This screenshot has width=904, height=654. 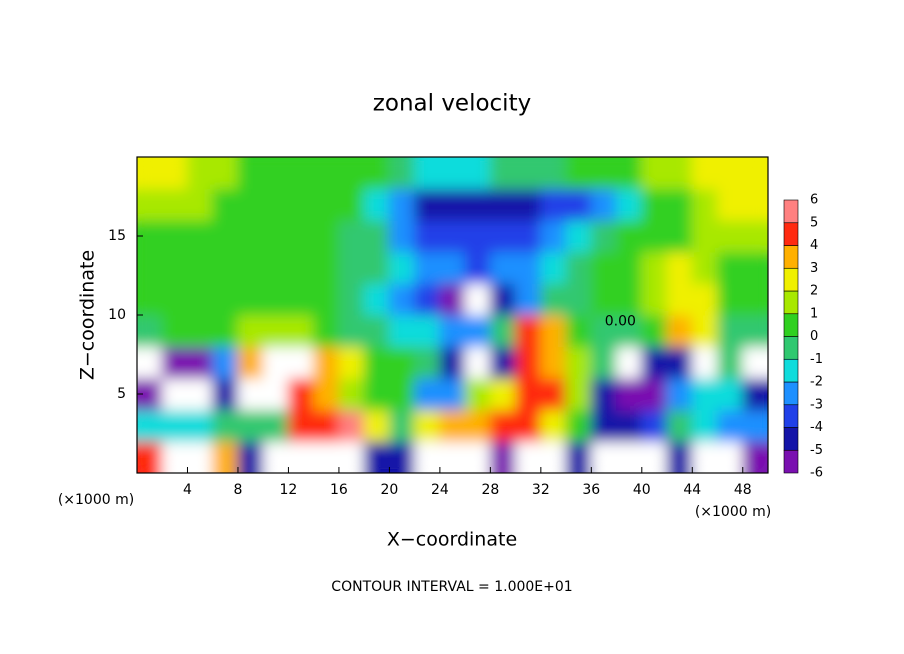 What do you see at coordinates (88, 315) in the screenshot?
I see `y-axis-label: Z−coordinate` at bounding box center [88, 315].